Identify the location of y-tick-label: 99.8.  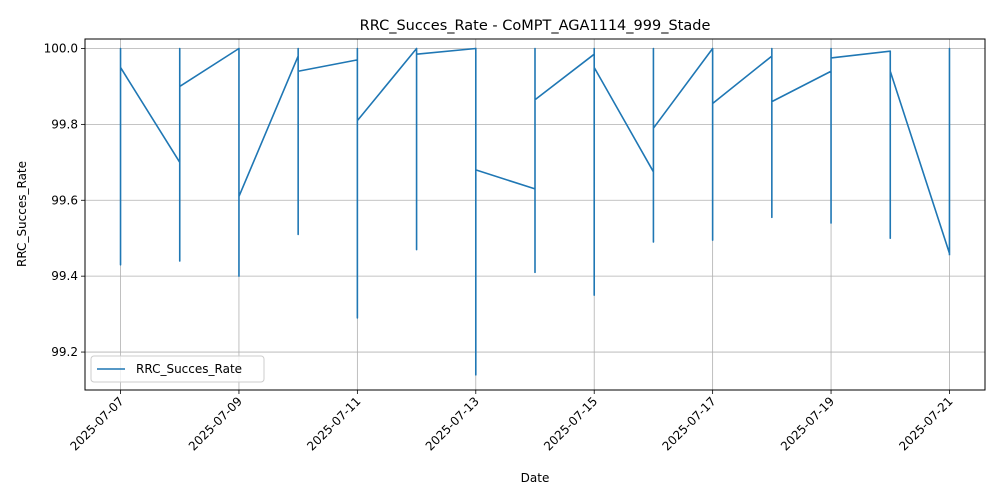
(64, 124).